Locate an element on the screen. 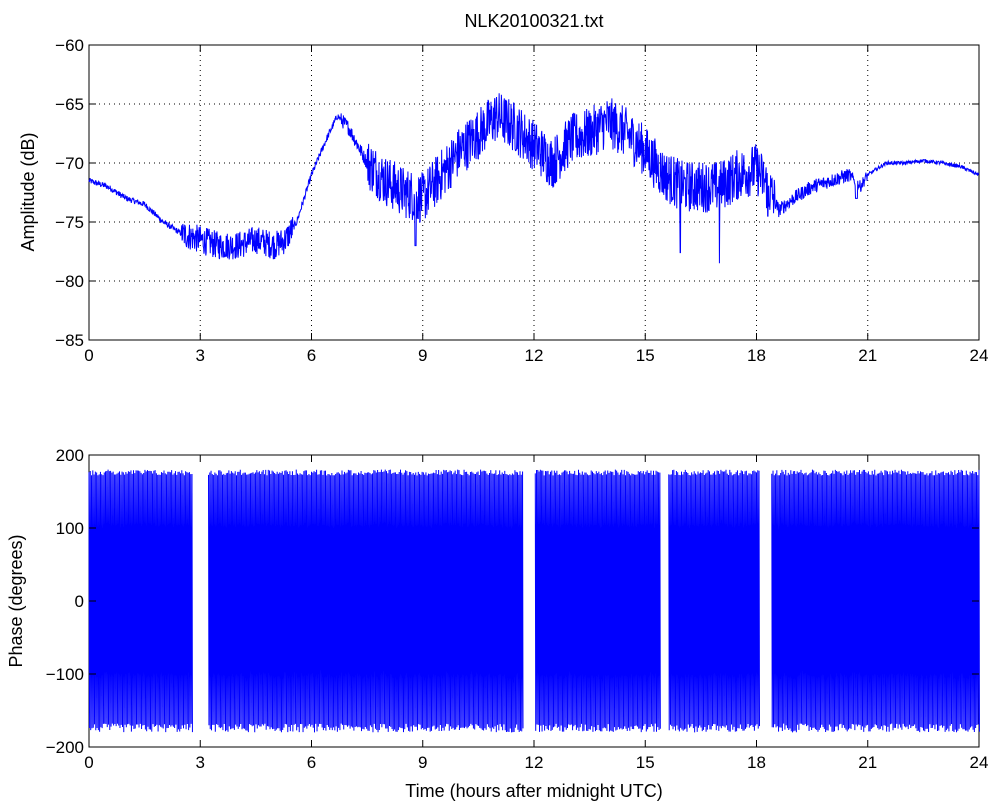 Image resolution: width=998 pixels, height=806 pixels. phase-y-tick-label: −200 is located at coordinates (65, 747).